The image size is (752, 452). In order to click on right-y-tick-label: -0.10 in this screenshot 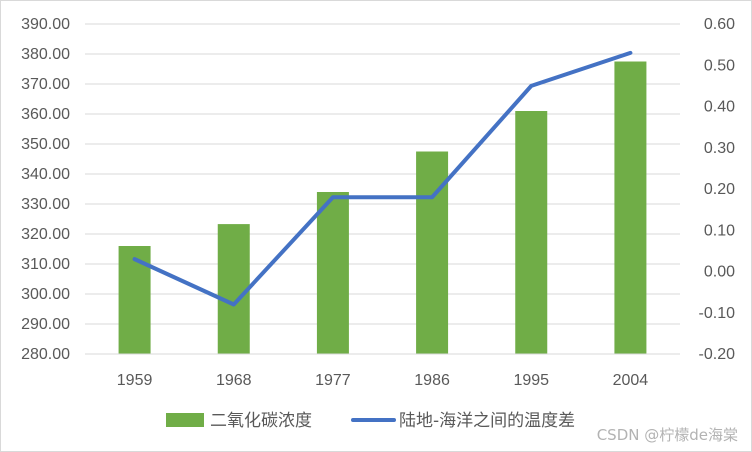, I will do `click(717, 313)`.